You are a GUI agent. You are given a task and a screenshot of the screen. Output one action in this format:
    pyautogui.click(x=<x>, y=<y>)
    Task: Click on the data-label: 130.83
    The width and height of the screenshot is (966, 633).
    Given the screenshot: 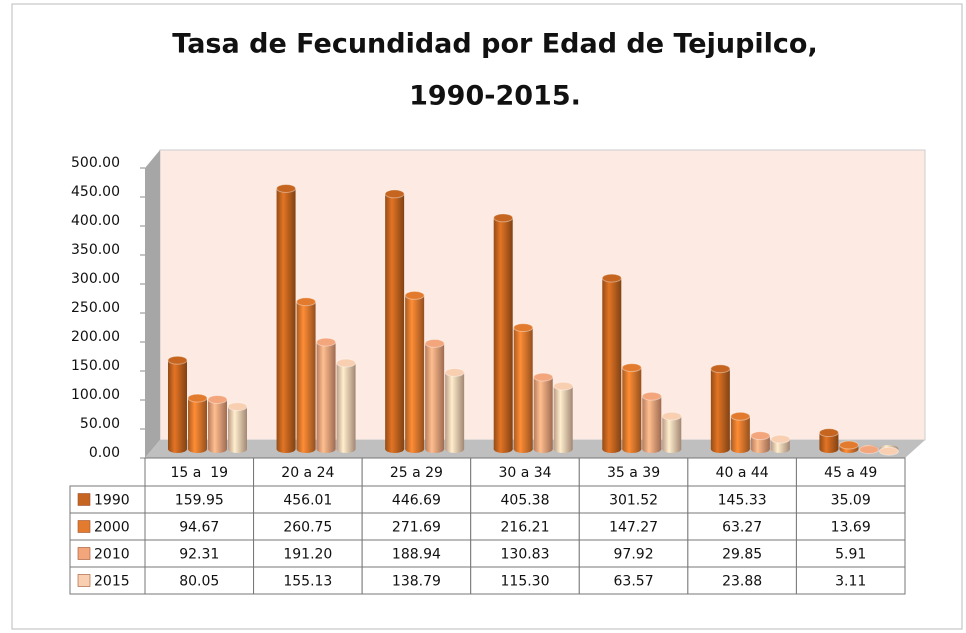 What is the action you would take?
    pyautogui.click(x=525, y=555)
    